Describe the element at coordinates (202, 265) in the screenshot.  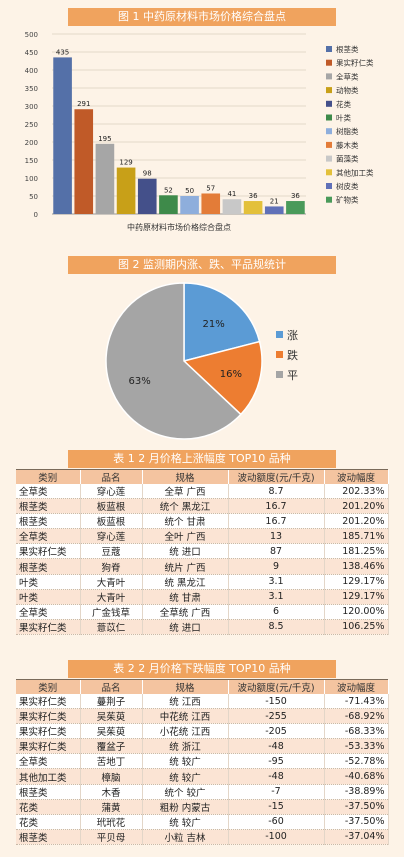
I see `figure-2-title: 图 2 监测期内涨、跌、平品规统计` at that location.